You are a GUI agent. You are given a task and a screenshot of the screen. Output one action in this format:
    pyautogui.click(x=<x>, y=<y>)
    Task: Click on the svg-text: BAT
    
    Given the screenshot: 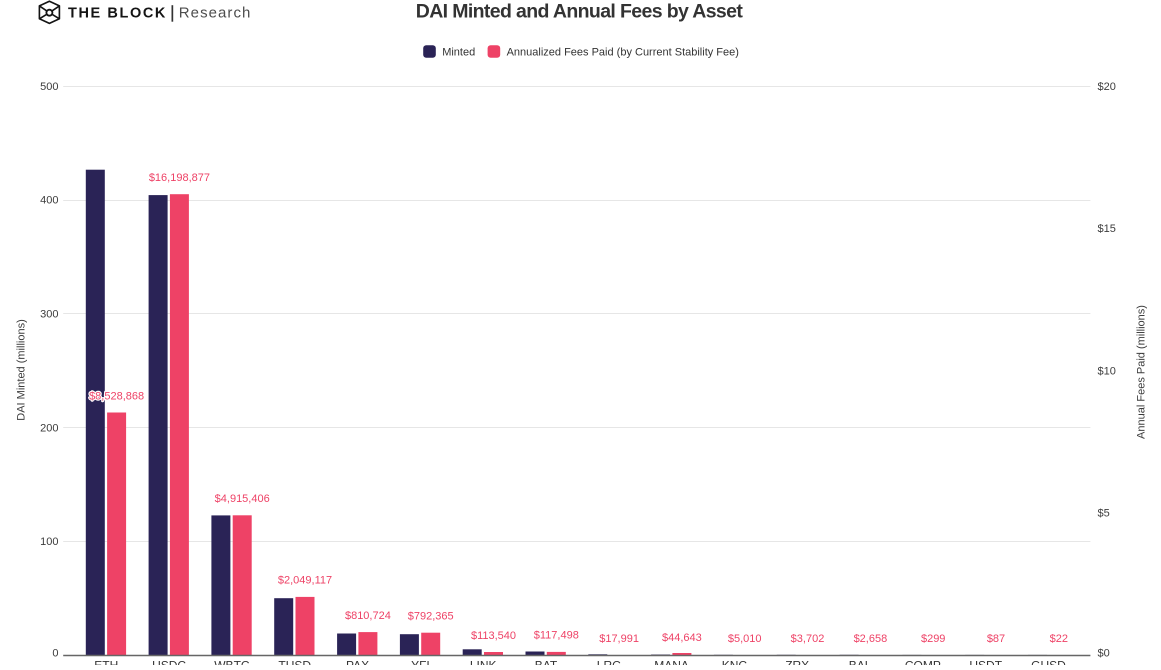 What is the action you would take?
    pyautogui.click(x=546, y=662)
    